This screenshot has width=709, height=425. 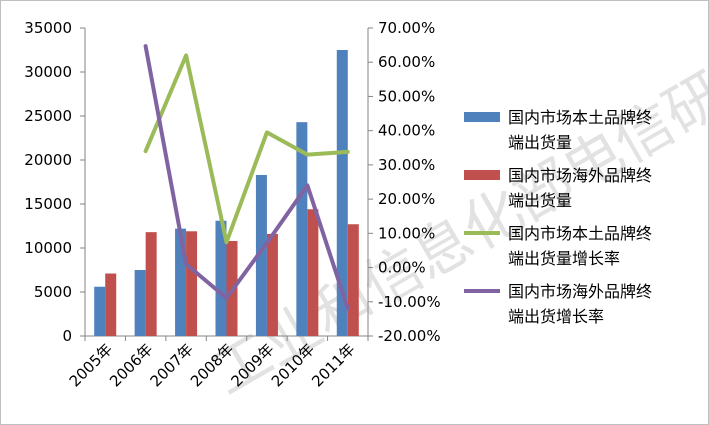 I want to click on x-axis-tick-label: 2007年, so click(x=172, y=365).